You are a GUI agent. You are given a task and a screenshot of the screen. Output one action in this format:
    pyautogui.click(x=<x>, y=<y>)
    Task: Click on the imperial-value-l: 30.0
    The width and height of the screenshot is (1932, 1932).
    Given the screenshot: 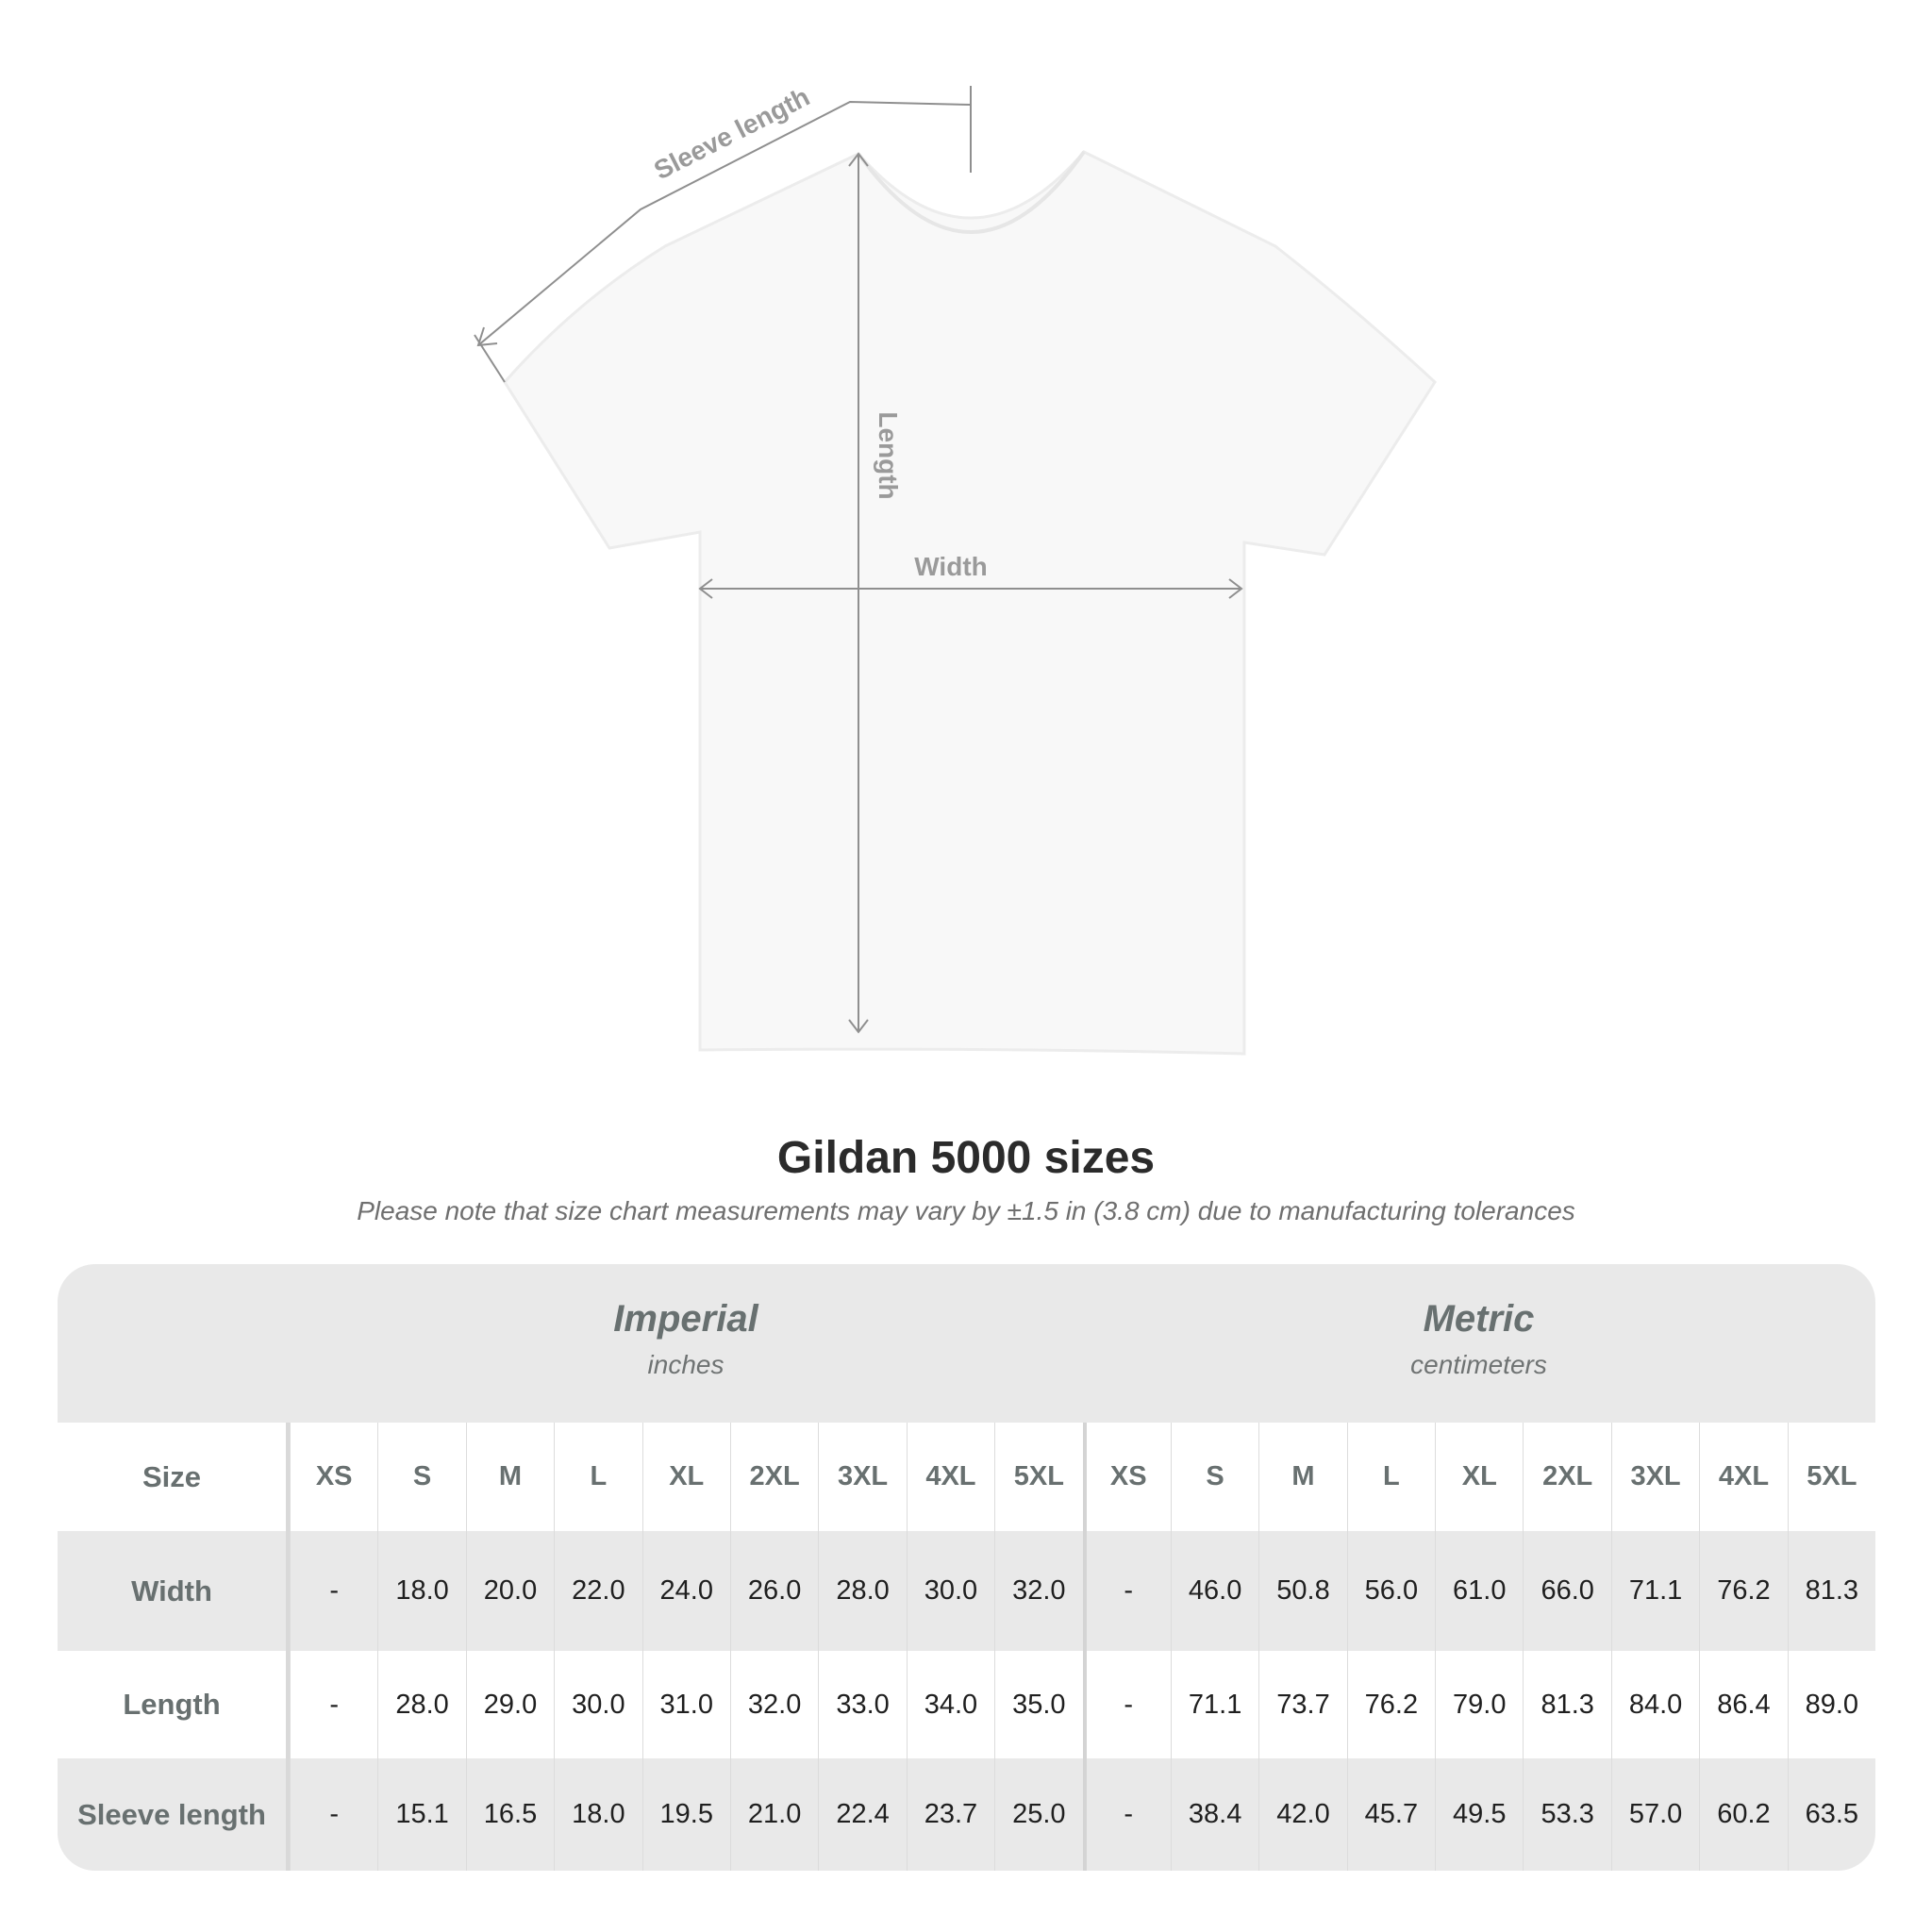 What is the action you would take?
    pyautogui.click(x=598, y=1704)
    